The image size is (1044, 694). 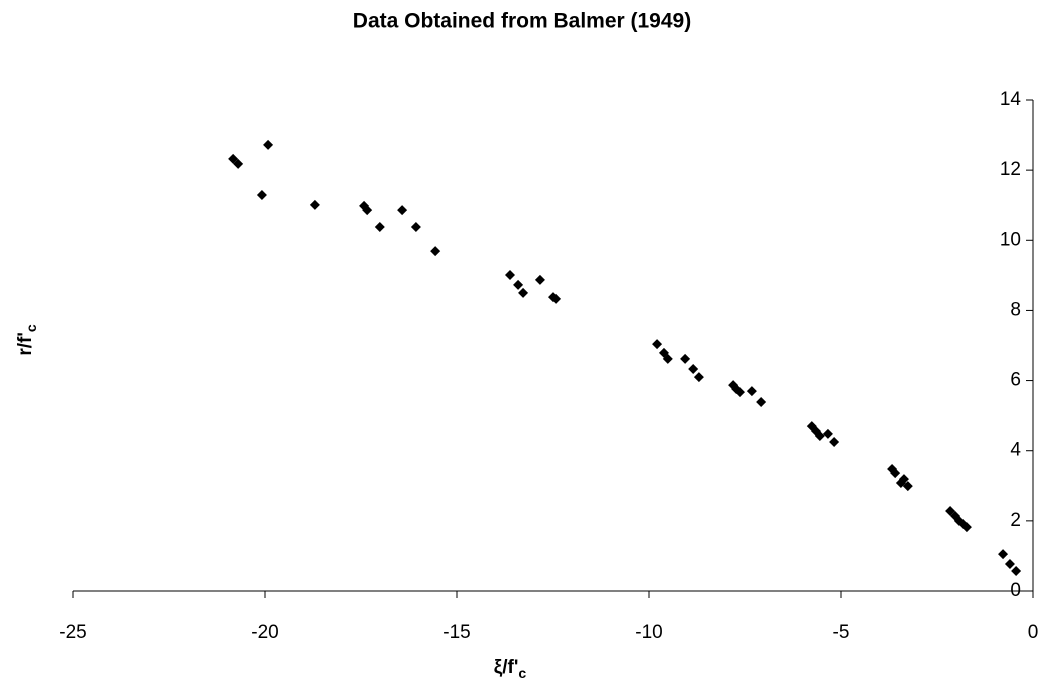 I want to click on y-axis-label: r/f'c, so click(x=27, y=340).